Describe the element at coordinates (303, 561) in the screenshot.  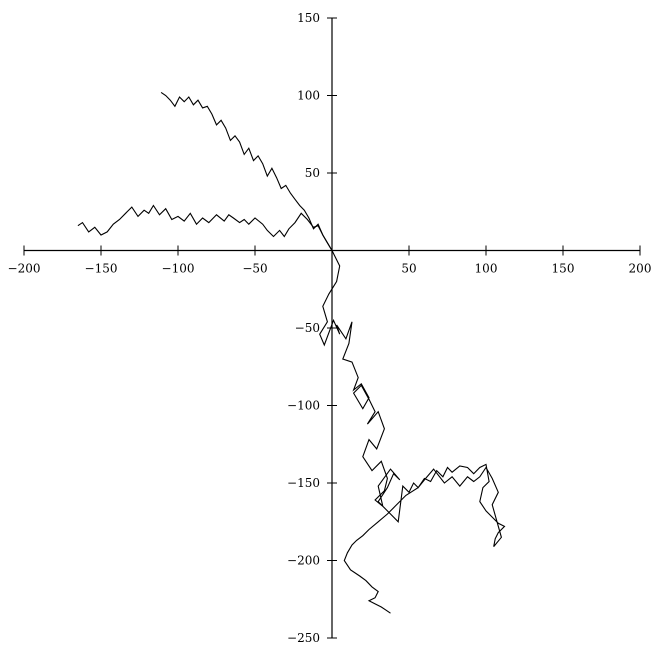
I see `y-tick-label: −200` at that location.